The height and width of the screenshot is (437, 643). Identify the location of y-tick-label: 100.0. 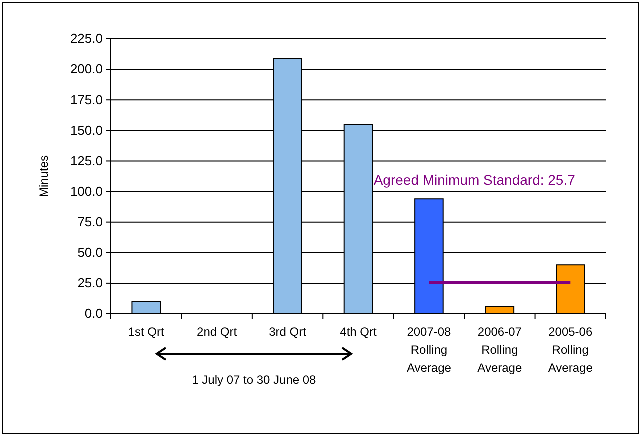
(86, 191).